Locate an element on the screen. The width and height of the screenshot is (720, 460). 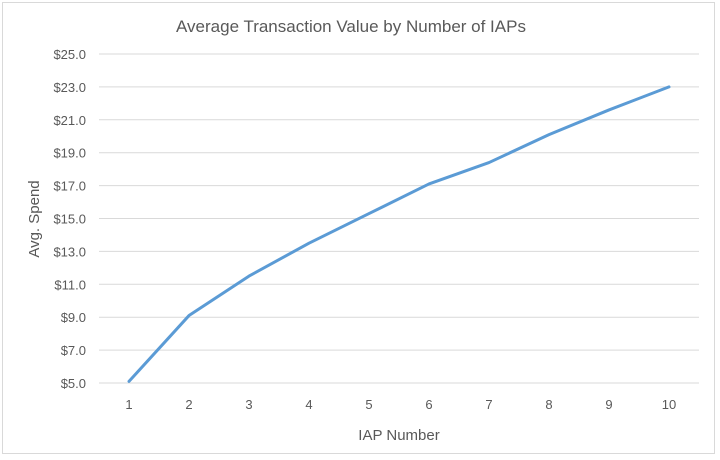
y-tick-label: $25.0 is located at coordinates (69, 54).